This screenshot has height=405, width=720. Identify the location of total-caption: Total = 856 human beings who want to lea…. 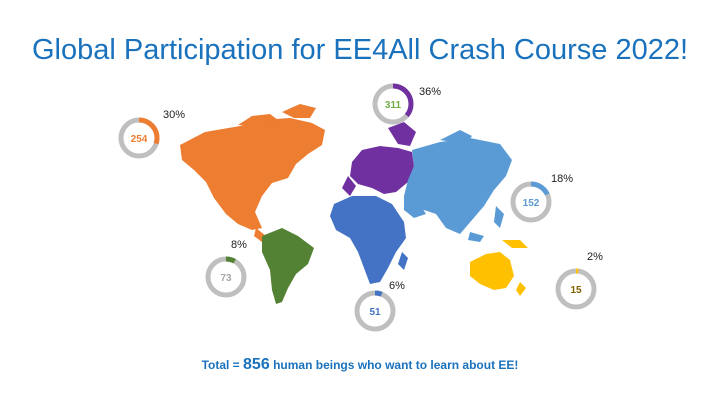
(360, 365).